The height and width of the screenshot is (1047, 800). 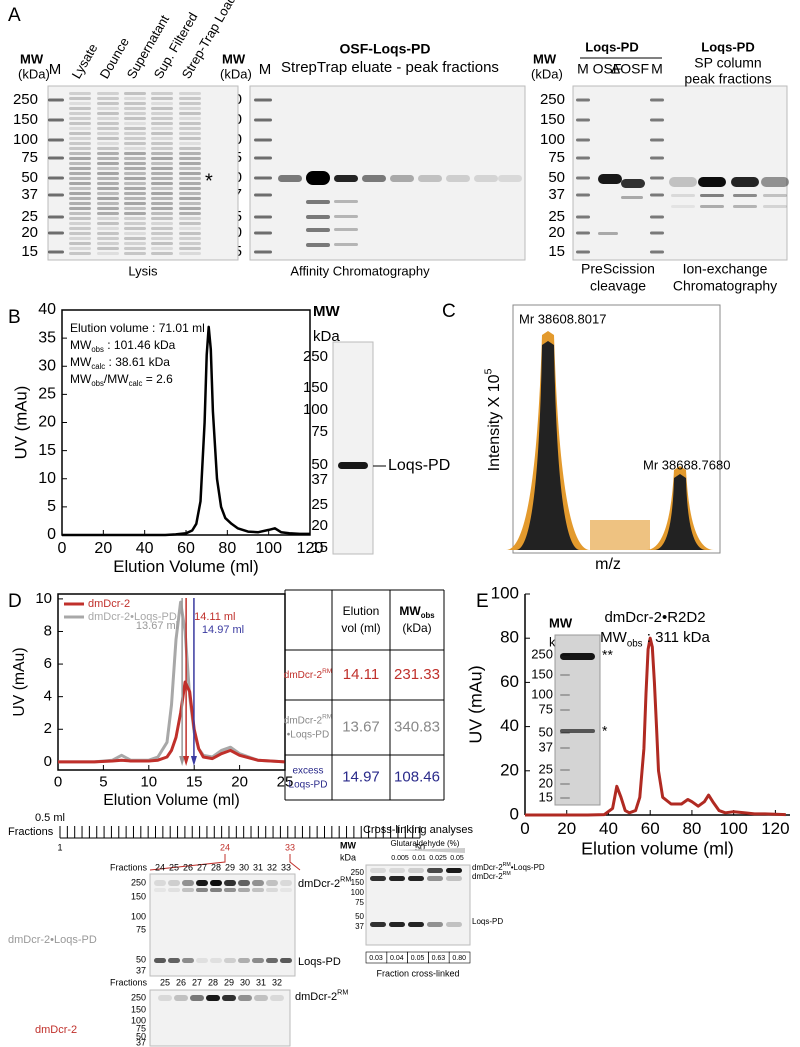 What do you see at coordinates (303, 675) in the screenshot?
I see `text-part: dmDcr-2` at bounding box center [303, 675].